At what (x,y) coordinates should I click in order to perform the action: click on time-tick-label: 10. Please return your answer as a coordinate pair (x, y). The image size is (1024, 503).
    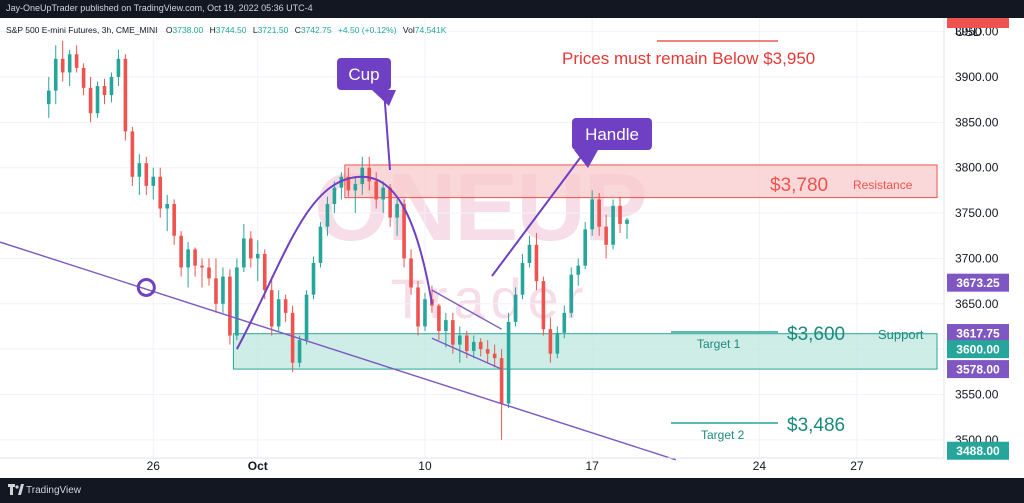
    Looking at the image, I should click on (425, 466).